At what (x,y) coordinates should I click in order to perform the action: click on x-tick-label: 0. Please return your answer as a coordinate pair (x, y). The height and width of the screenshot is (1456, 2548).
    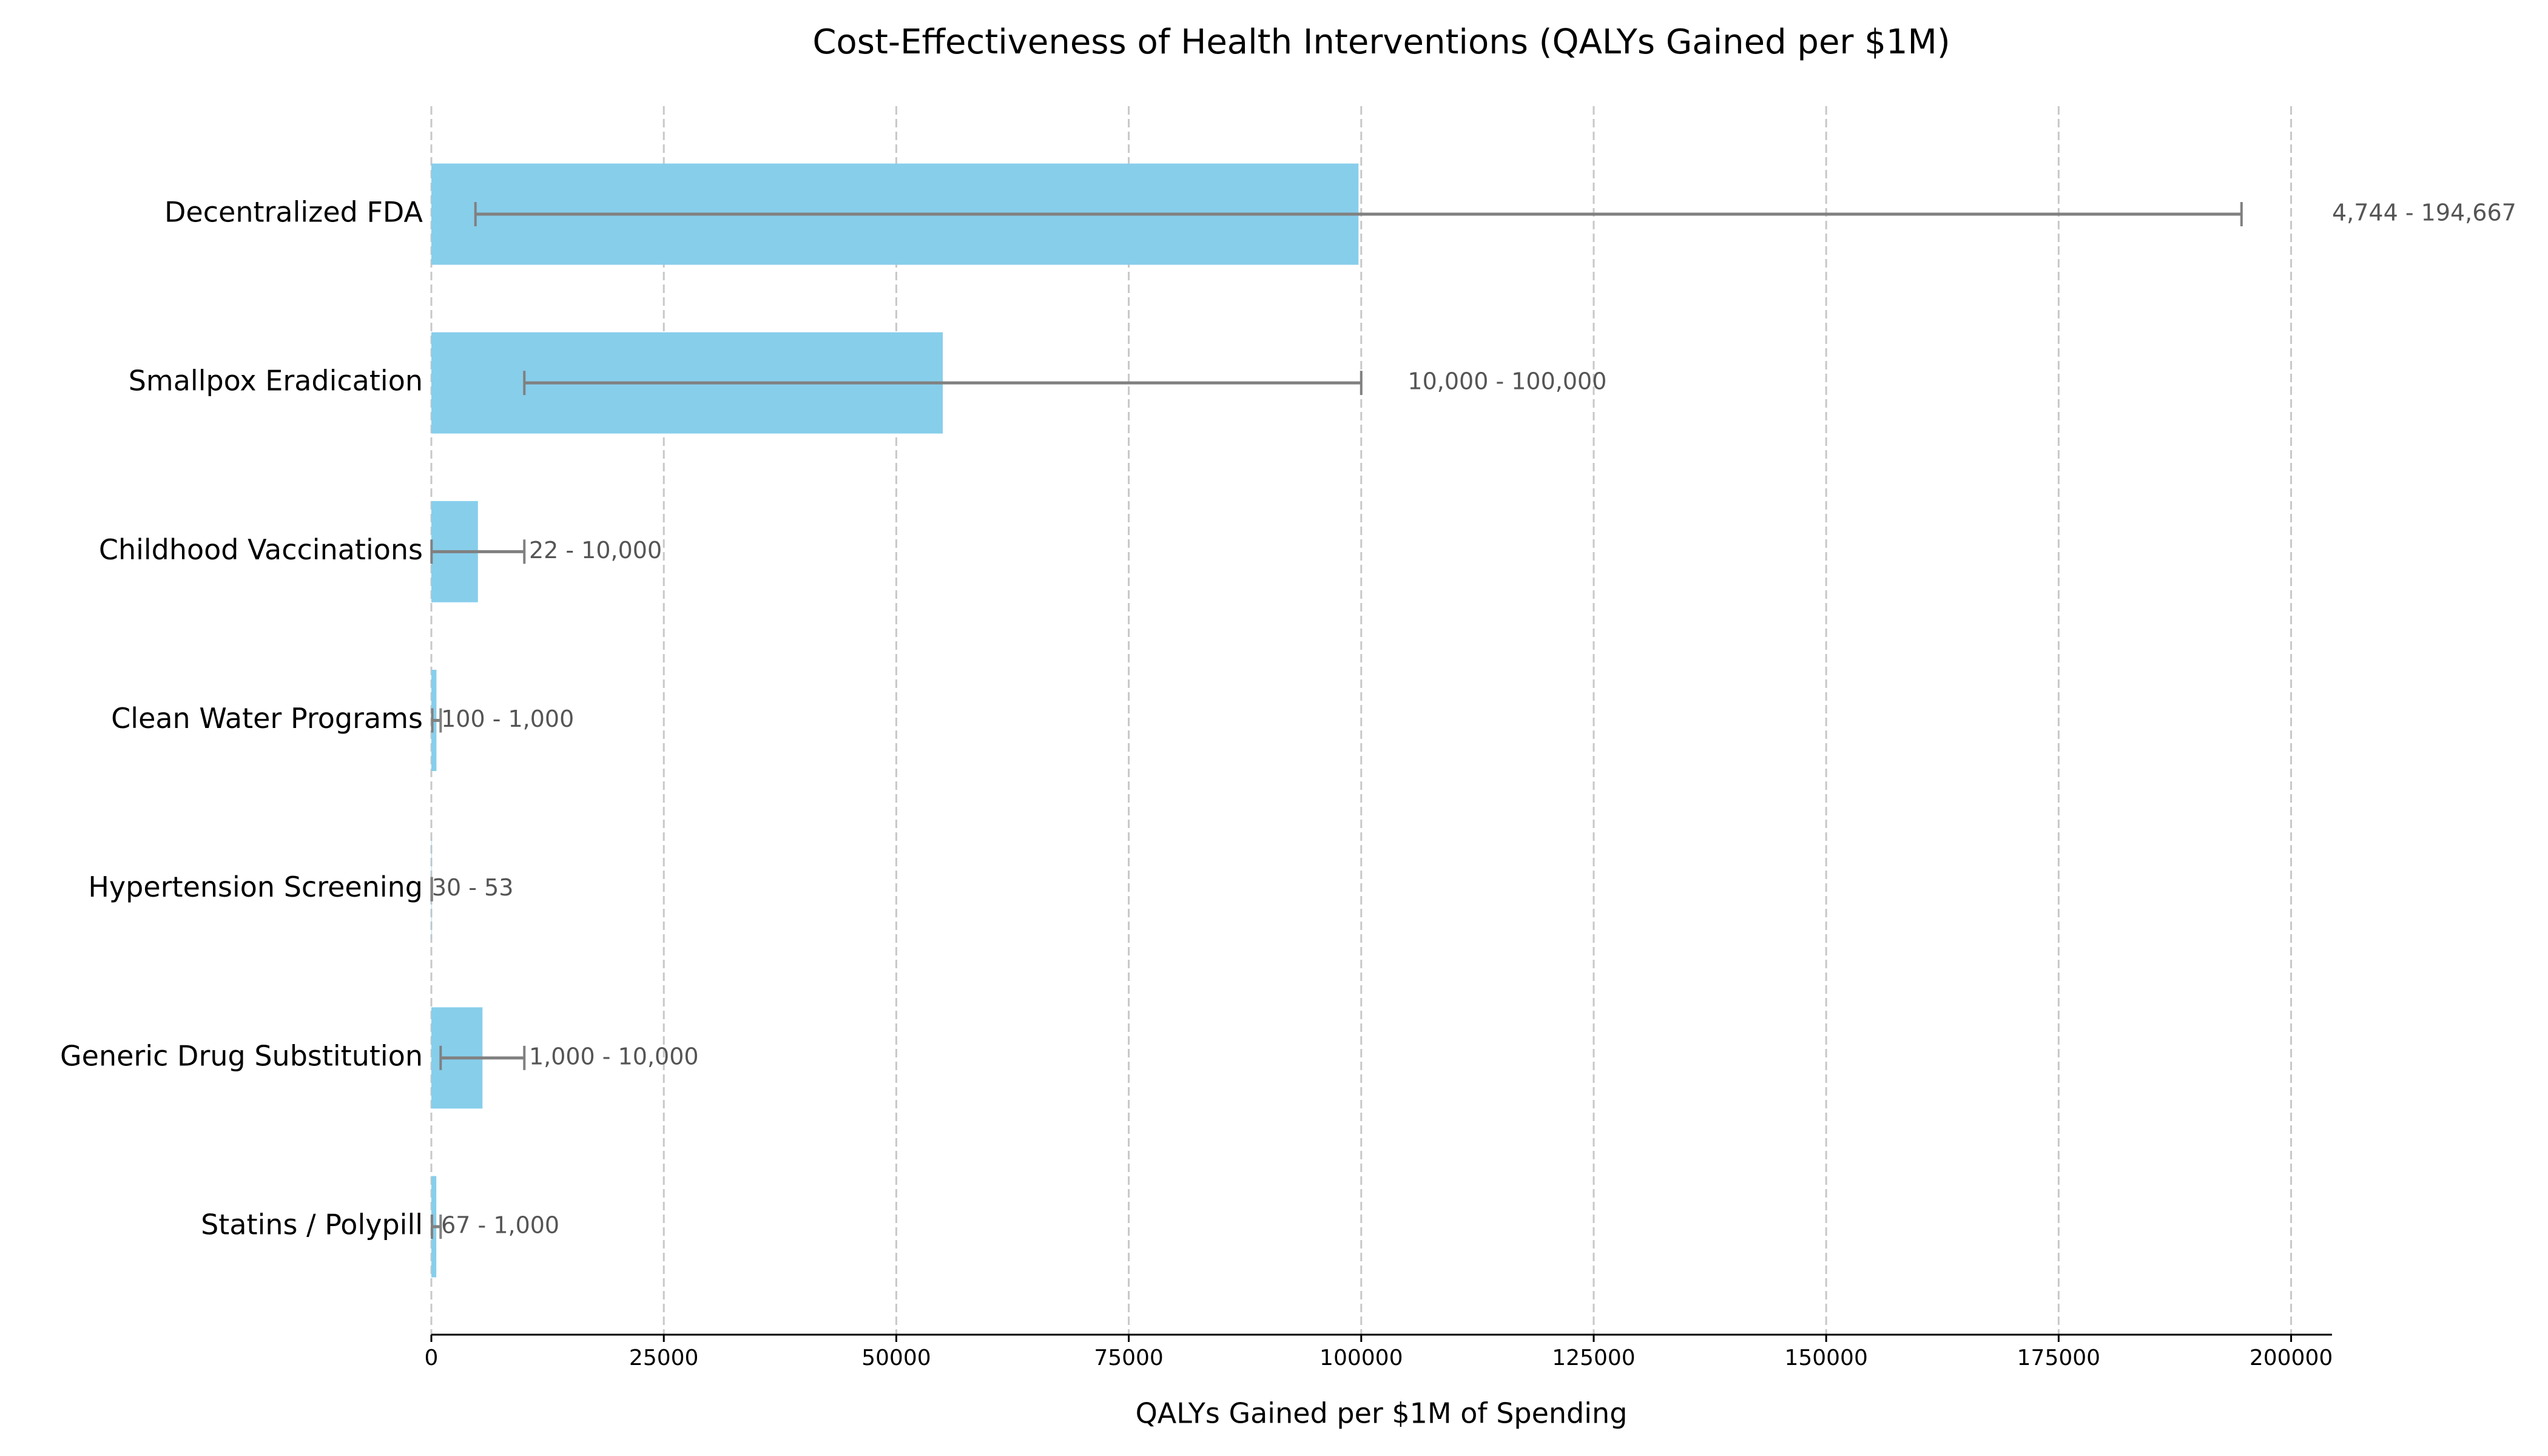
    Looking at the image, I should click on (432, 1358).